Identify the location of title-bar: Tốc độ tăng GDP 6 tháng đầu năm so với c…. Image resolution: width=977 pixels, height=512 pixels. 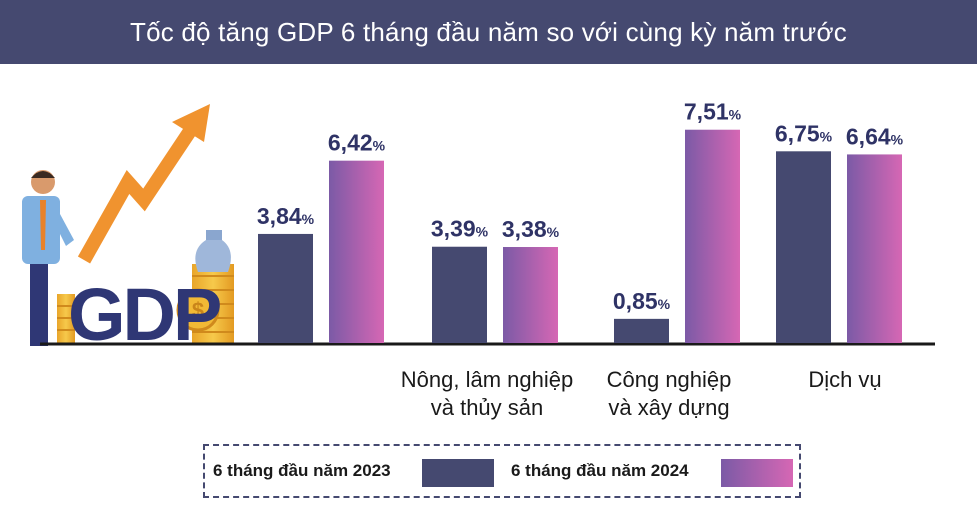
(488, 32).